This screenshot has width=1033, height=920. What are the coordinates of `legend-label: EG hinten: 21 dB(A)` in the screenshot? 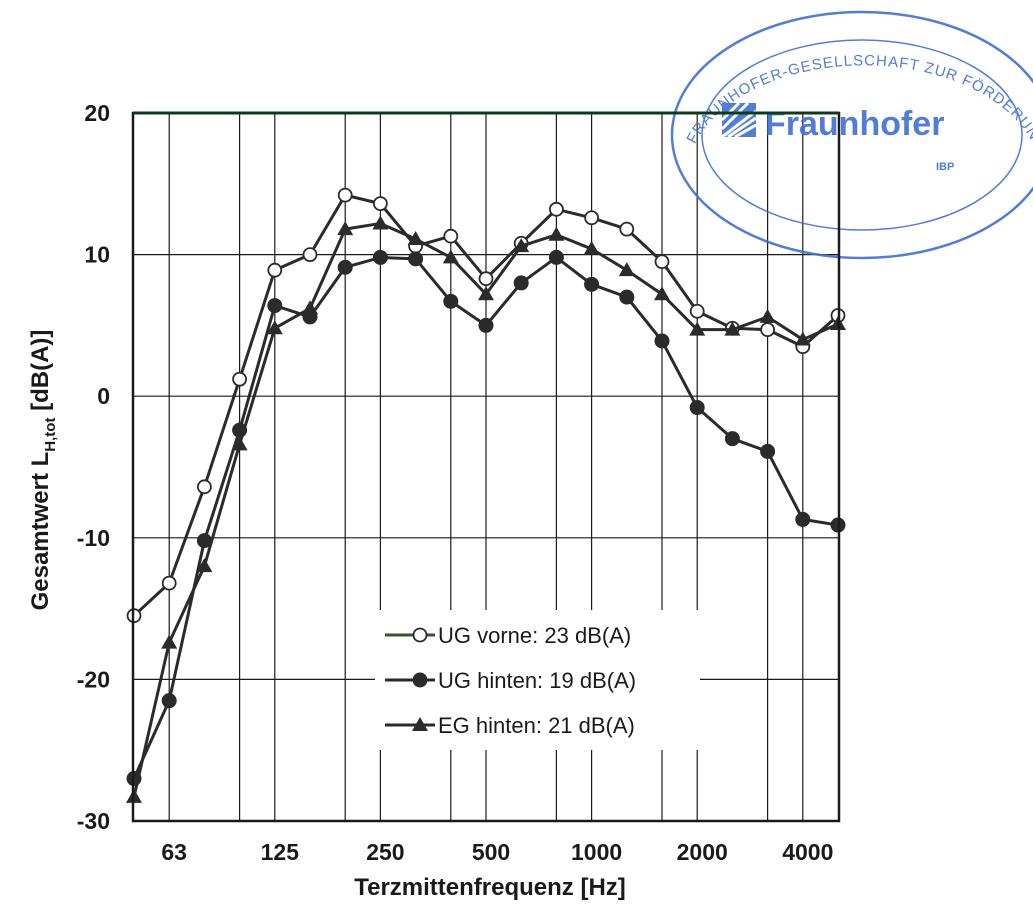 It's located at (536, 725).